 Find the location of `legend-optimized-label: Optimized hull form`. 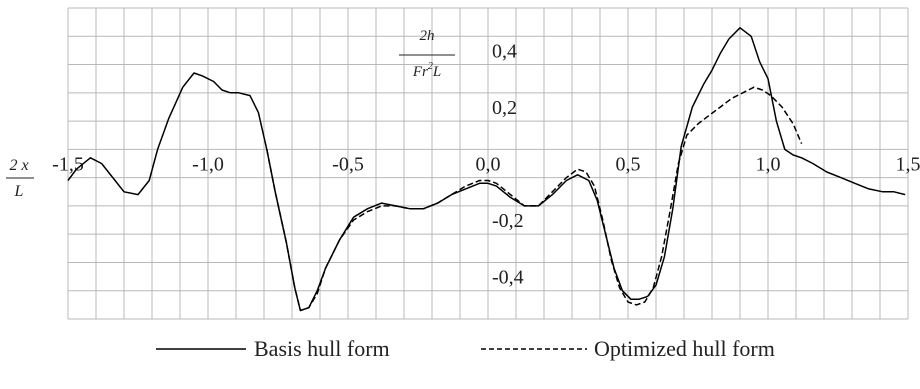

legend-optimized-label: Optimized hull form is located at coordinates (684, 348).